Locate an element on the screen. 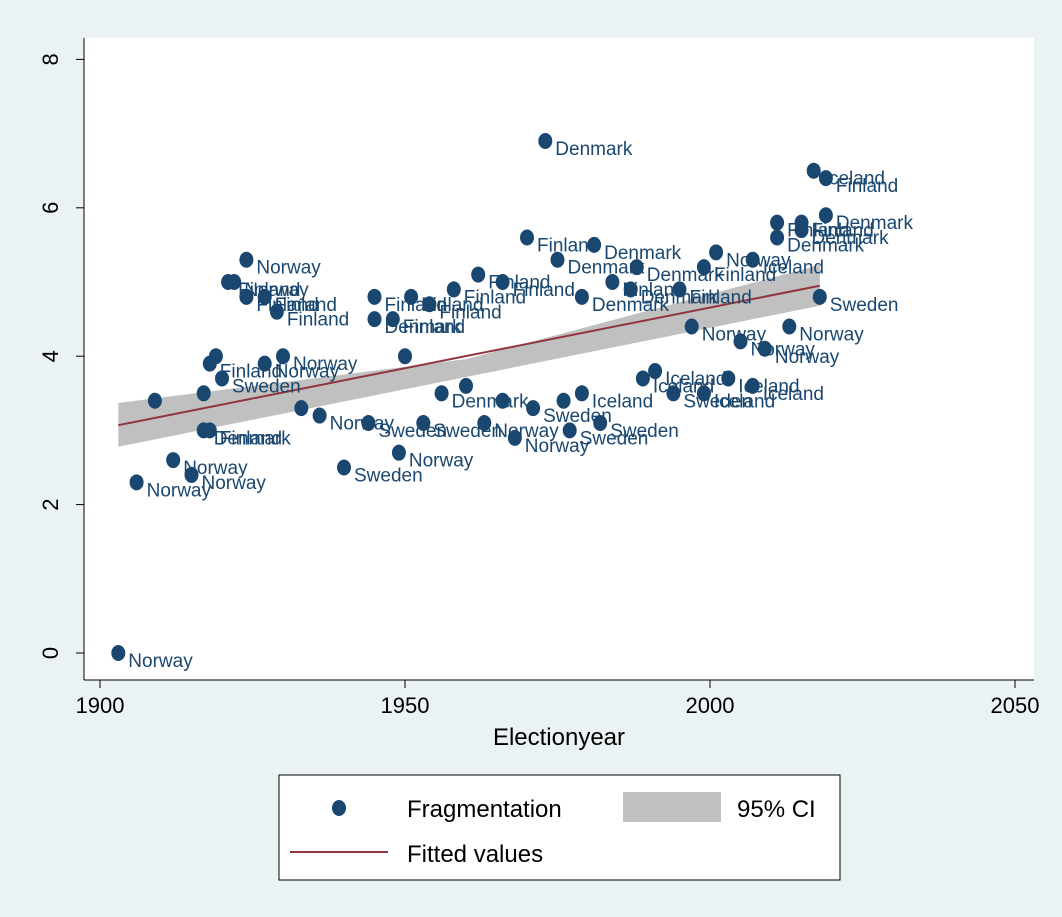 The image size is (1062, 917). legend-ci-label: 95% CI is located at coordinates (776, 809).